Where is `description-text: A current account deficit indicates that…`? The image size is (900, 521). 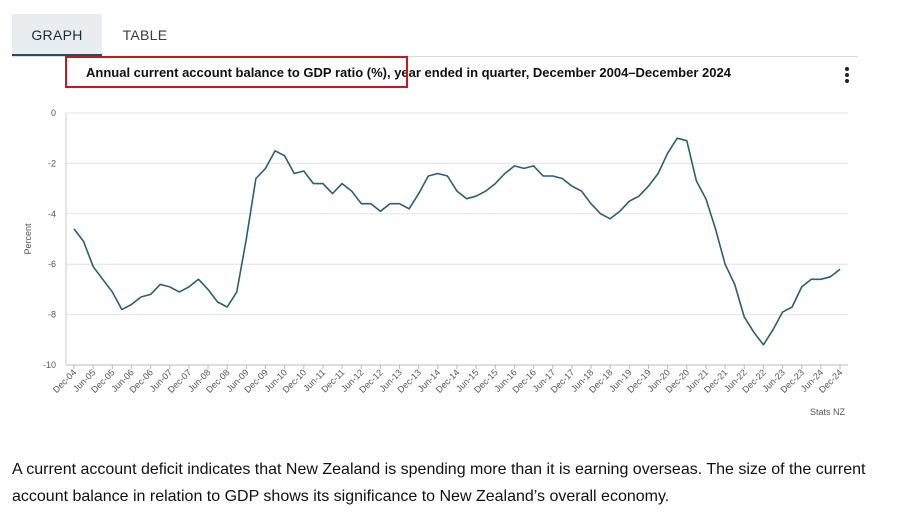 description-text: A current account deficit indicates that… is located at coordinates (439, 483).